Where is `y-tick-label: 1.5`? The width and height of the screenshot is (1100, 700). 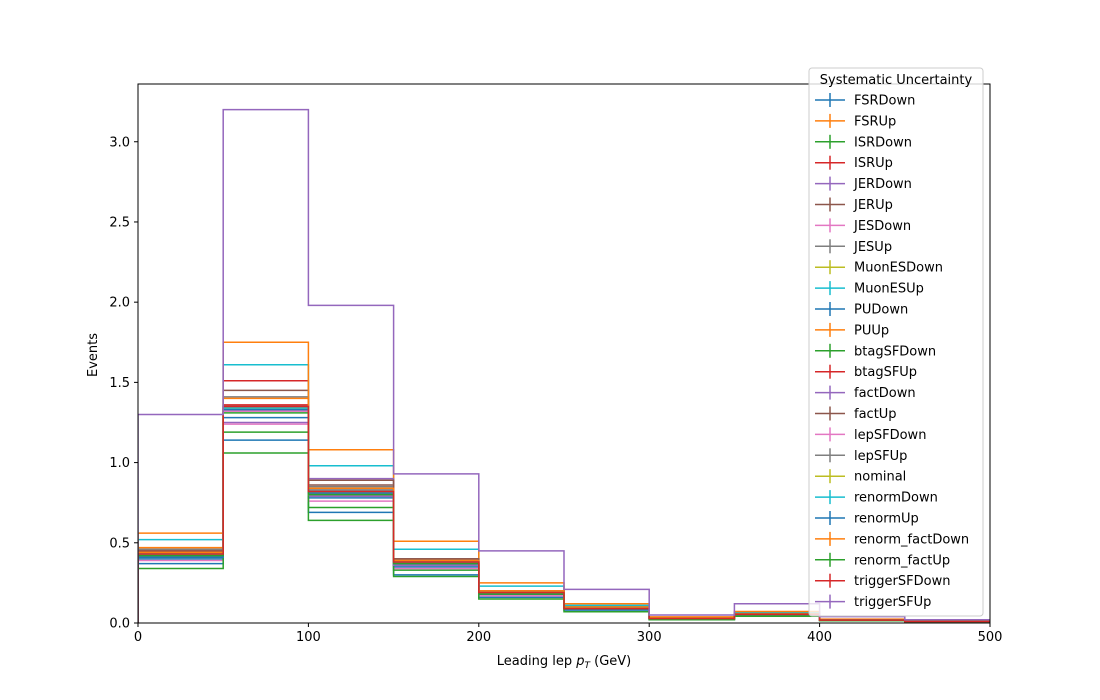 y-tick-label: 1.5 is located at coordinates (119, 383).